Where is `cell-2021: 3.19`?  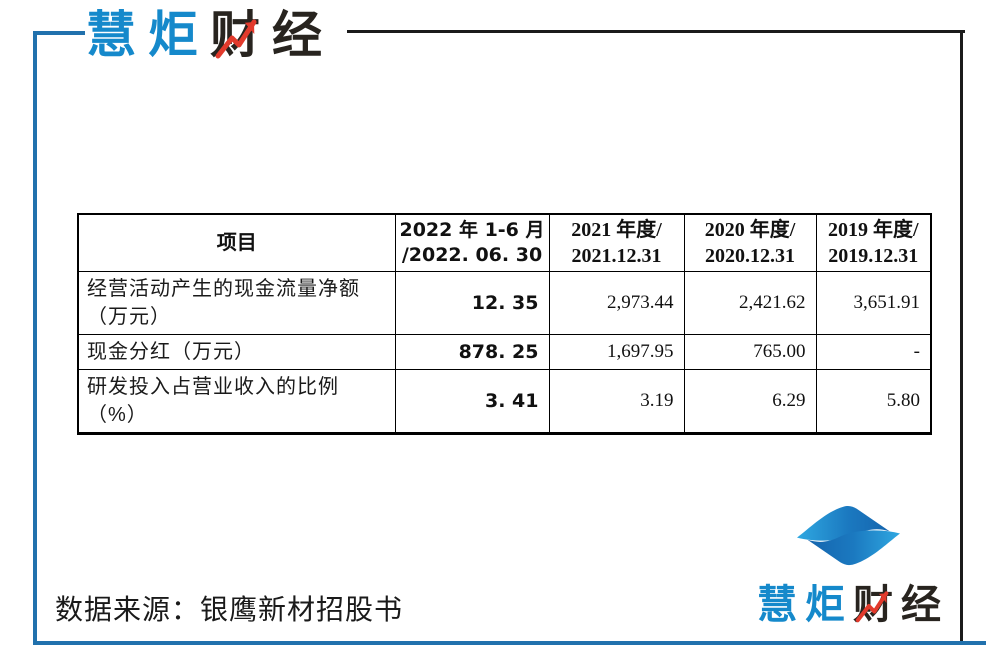 cell-2021: 3.19 is located at coordinates (616, 401).